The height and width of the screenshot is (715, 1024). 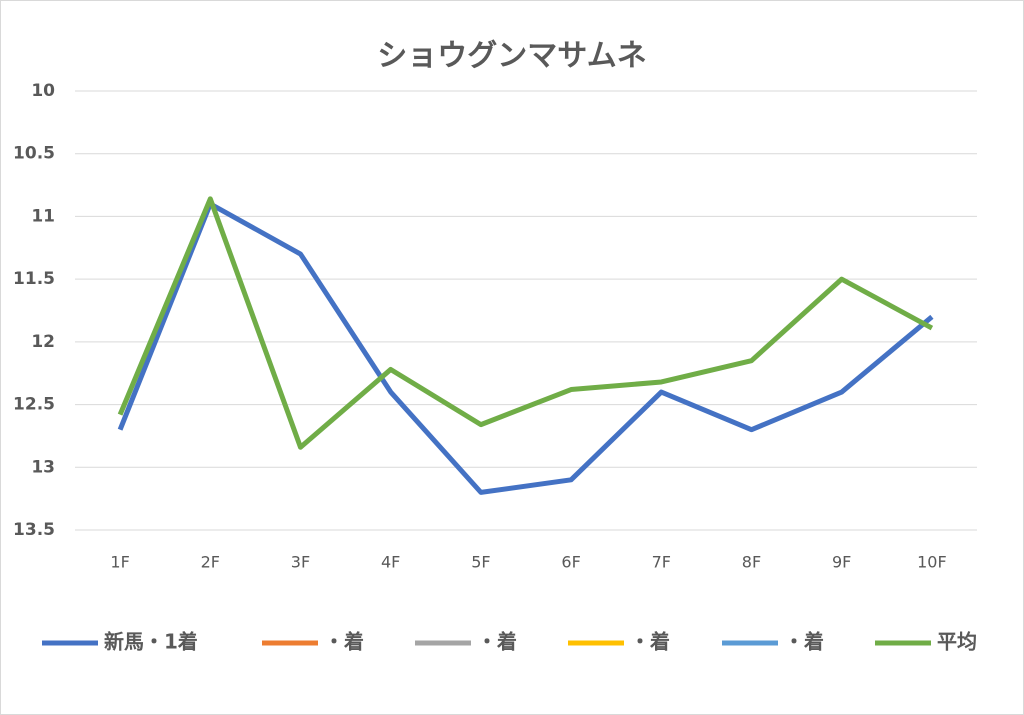 I want to click on y-tick-label: 13.5, so click(x=34, y=530).